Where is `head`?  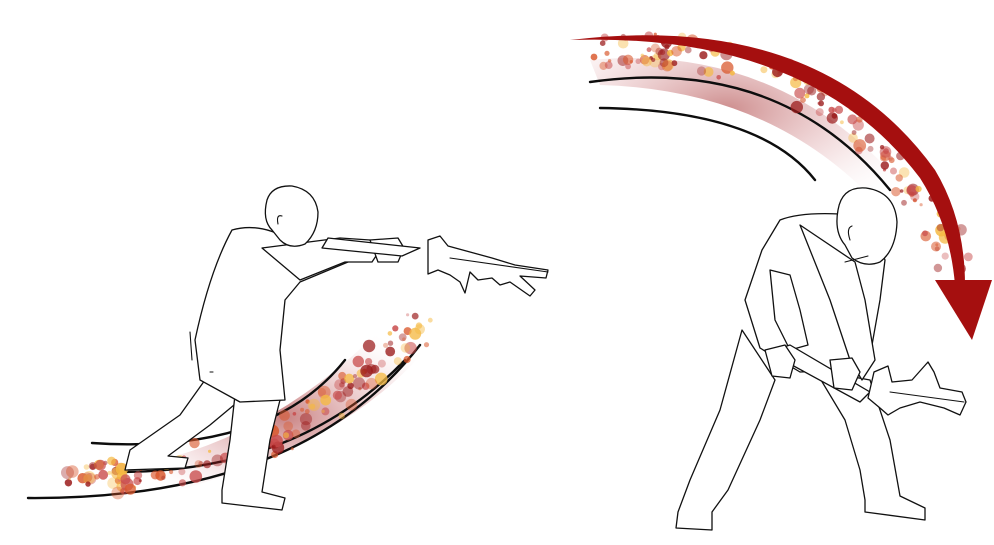 head is located at coordinates (291, 216).